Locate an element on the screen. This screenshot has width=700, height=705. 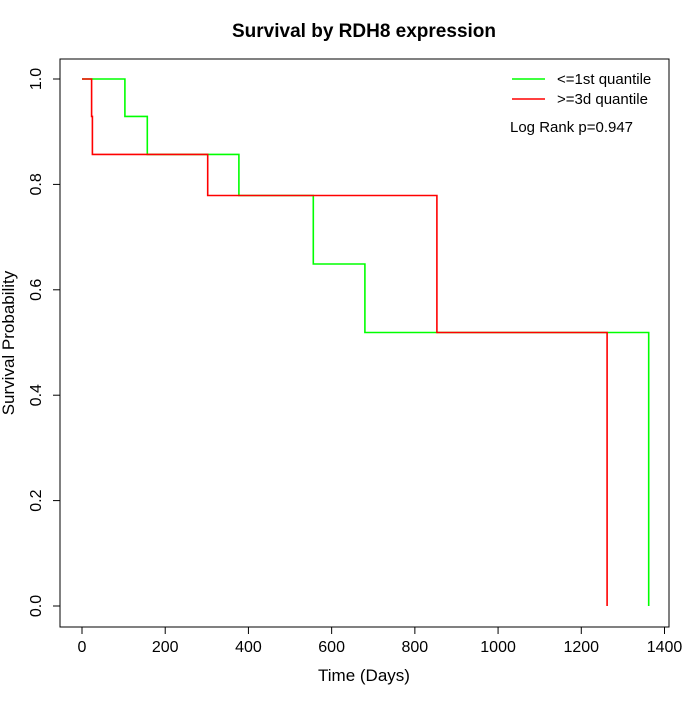
y-tick-label: 0.8 is located at coordinates (36, 184).